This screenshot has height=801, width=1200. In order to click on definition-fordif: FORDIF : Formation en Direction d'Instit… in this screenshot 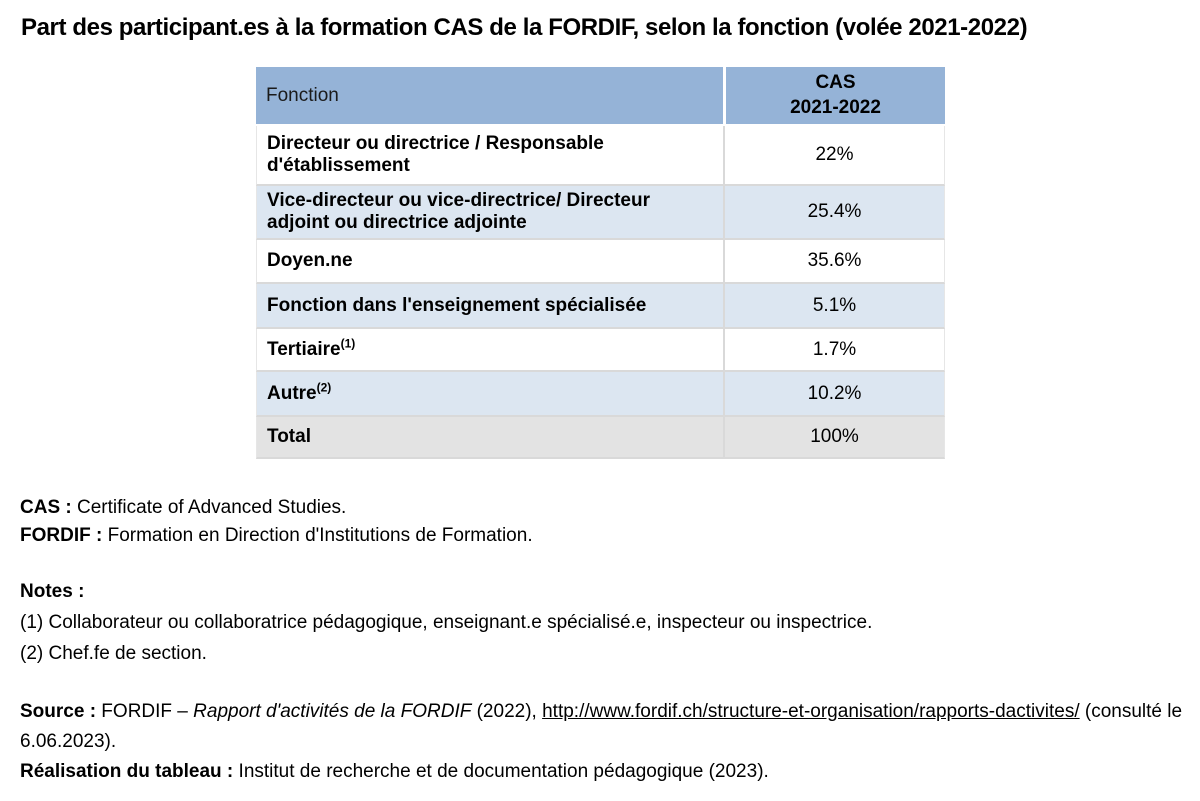, I will do `click(602, 536)`.